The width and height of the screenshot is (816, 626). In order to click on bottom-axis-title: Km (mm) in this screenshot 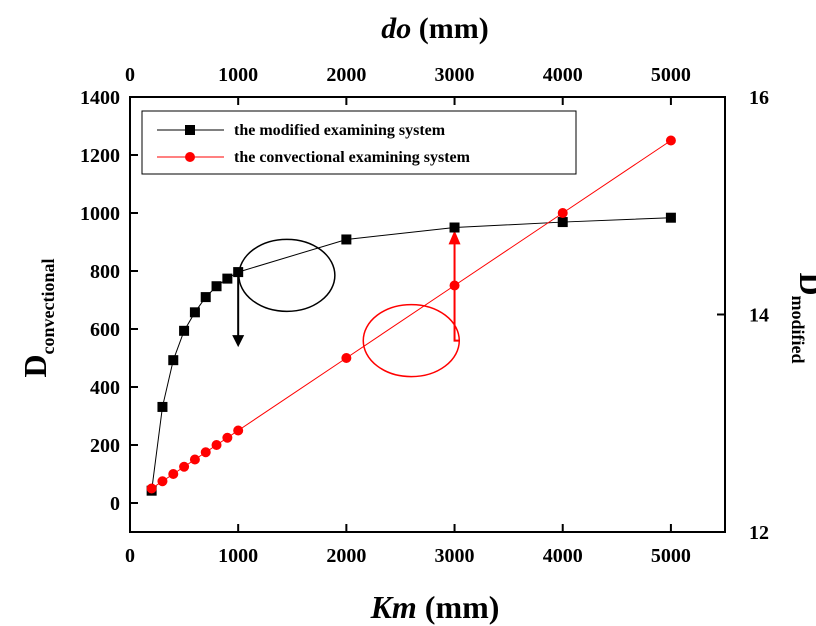, I will do `click(435, 607)`.